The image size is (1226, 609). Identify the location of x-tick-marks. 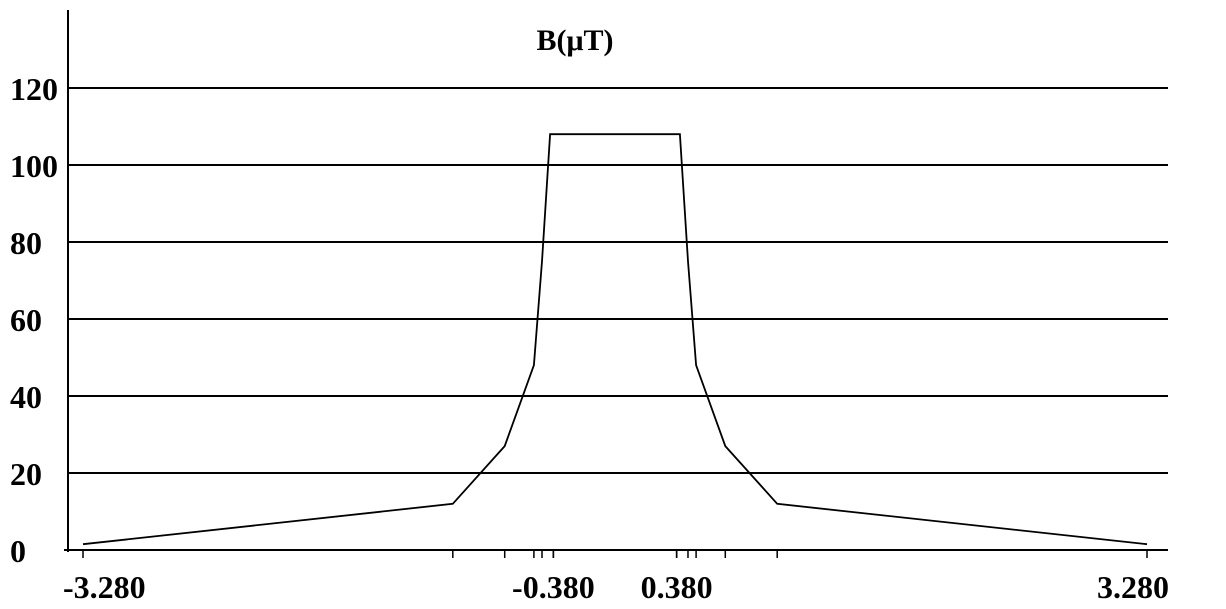
(615, 554).